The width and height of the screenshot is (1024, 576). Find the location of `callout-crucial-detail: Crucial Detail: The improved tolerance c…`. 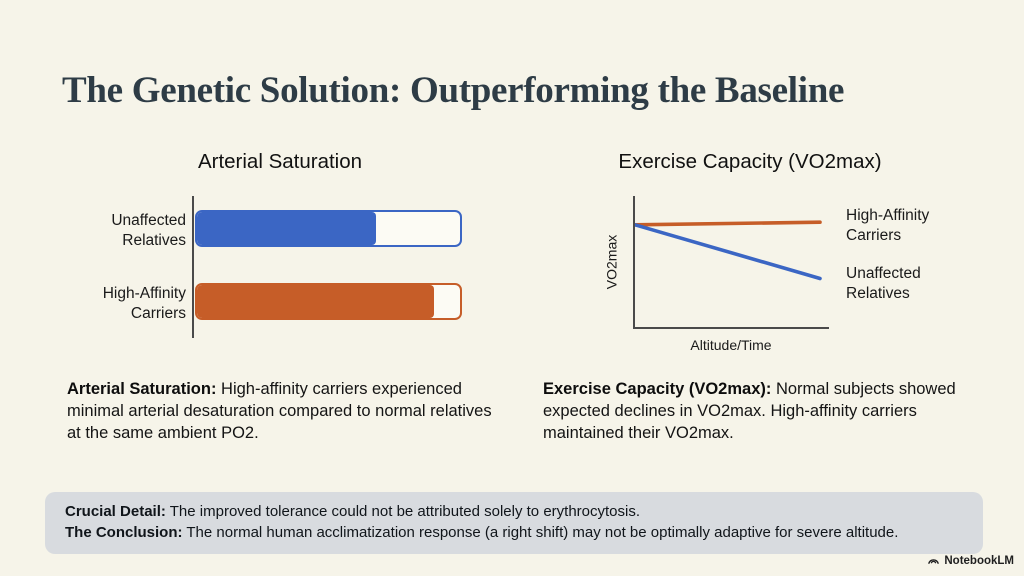

callout-crucial-detail: Crucial Detail: The improved tolerance c… is located at coordinates (514, 511).